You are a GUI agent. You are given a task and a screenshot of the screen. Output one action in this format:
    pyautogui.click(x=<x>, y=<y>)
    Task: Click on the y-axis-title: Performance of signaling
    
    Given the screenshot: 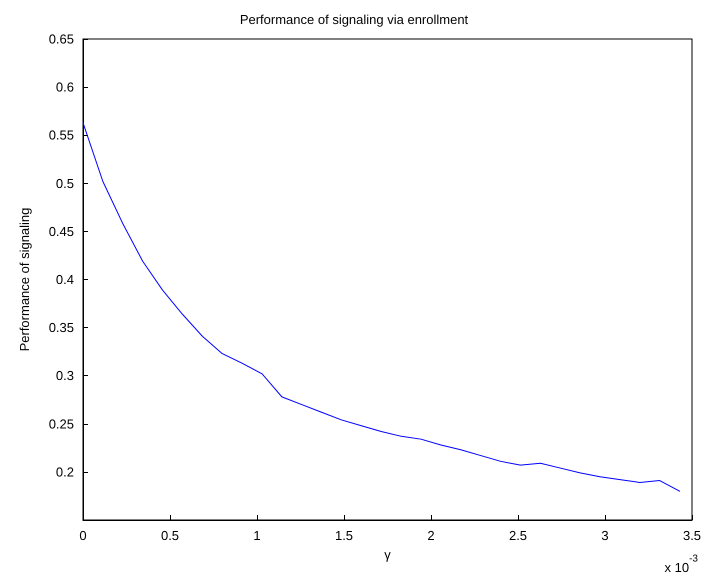 What is the action you would take?
    pyautogui.click(x=24, y=280)
    